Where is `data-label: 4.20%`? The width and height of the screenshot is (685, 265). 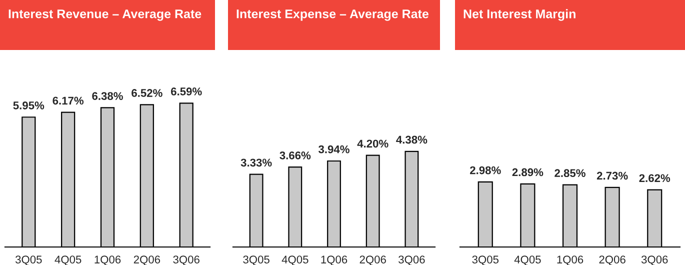 data-label: 4.20% is located at coordinates (372, 144).